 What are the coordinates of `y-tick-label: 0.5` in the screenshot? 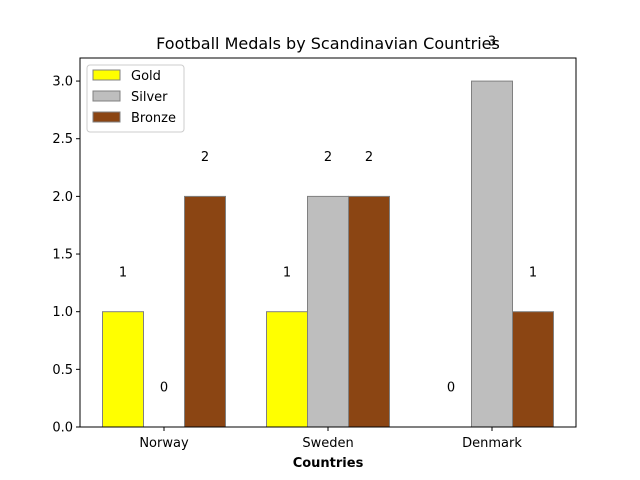 It's located at (62, 370).